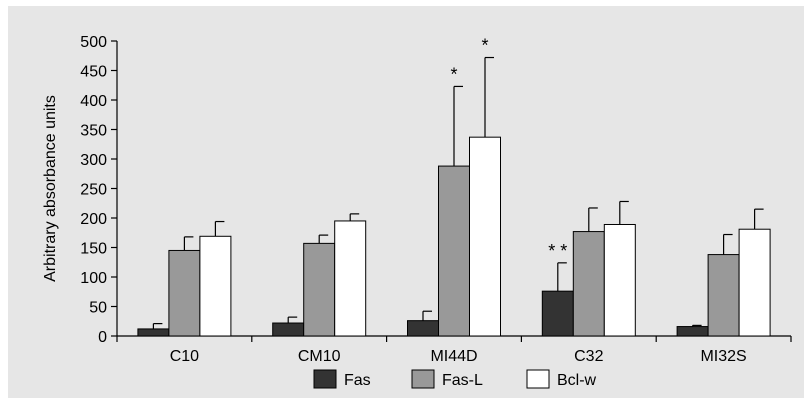  Describe the element at coordinates (93, 249) in the screenshot. I see `y-tick-label: 150` at that location.